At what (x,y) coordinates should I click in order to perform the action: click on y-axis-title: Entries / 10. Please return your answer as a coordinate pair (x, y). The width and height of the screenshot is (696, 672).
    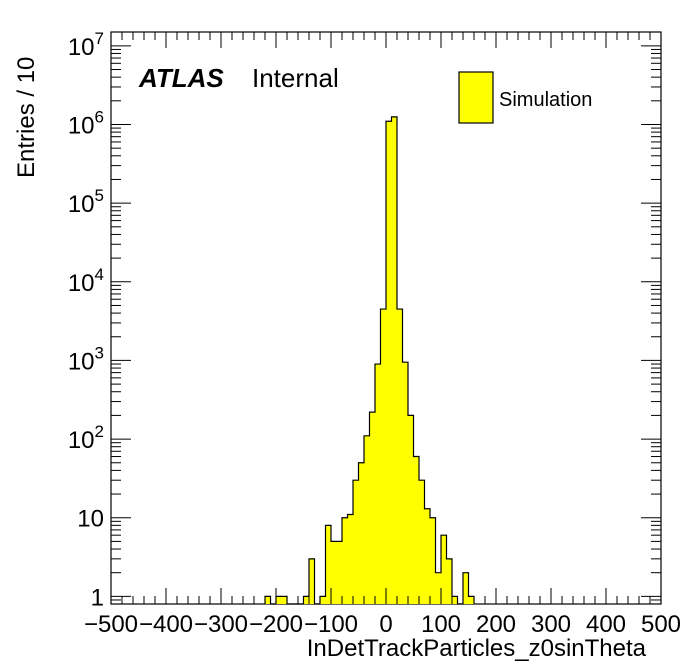
    Looking at the image, I should click on (26, 117).